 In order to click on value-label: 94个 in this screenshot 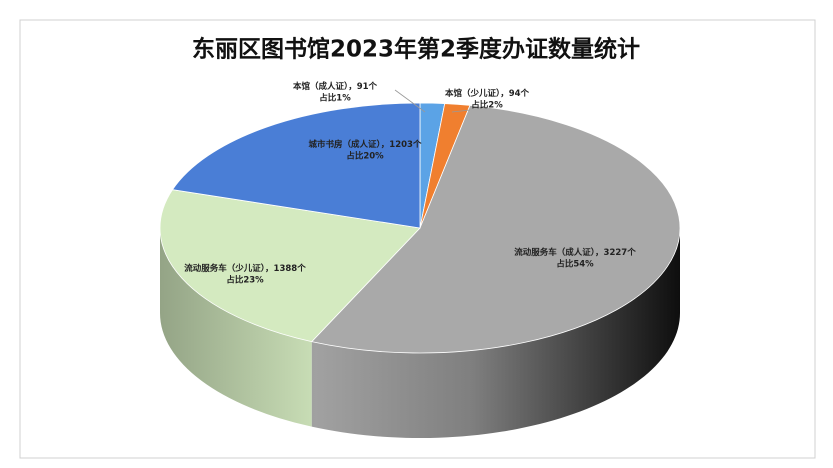, I will do `click(519, 93)`.